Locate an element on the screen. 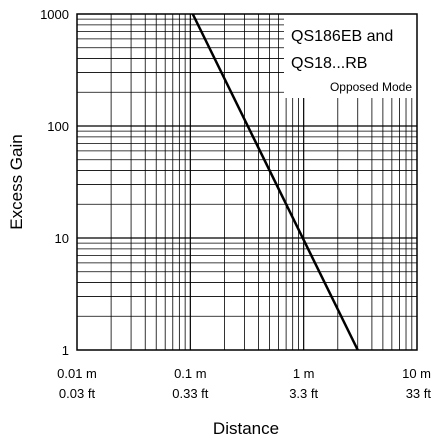 This screenshot has width=433, height=443. y-tick-label: 1000 is located at coordinates (54, 14).